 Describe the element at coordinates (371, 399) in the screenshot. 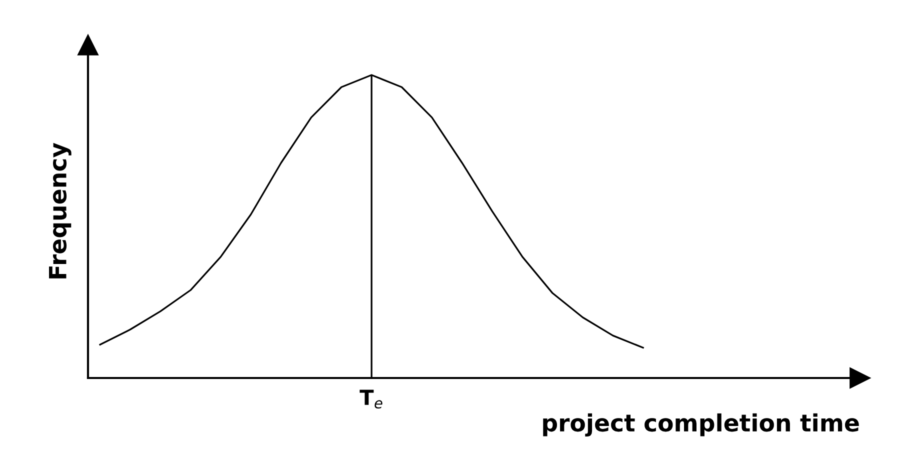

I see `text: T$_{e}$` at that location.